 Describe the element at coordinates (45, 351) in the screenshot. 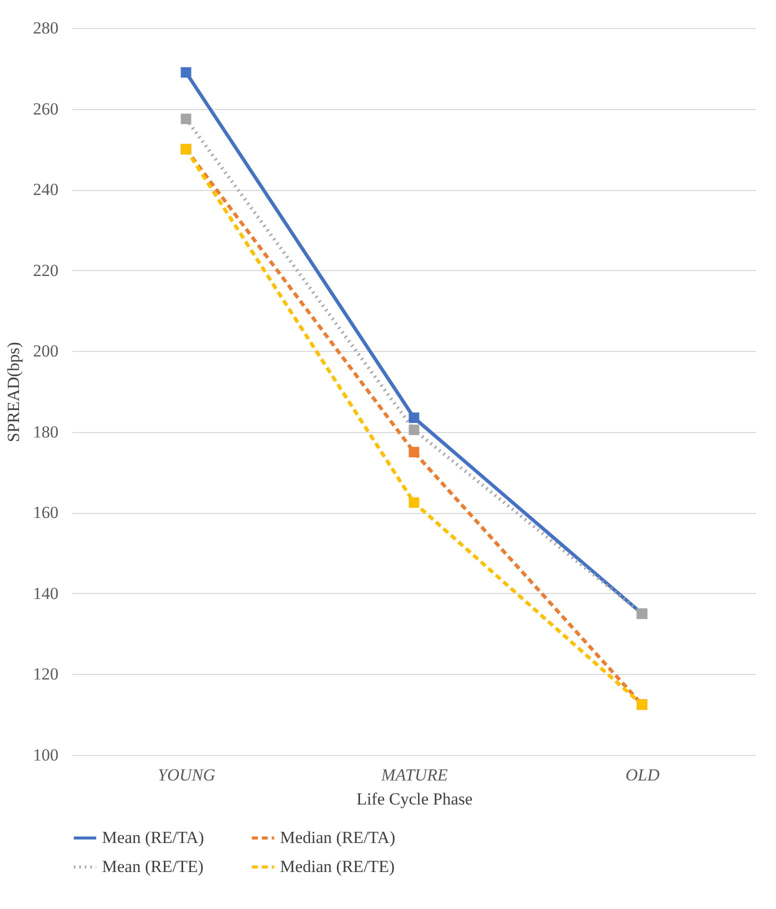

I see `y-tick-label: 200` at that location.